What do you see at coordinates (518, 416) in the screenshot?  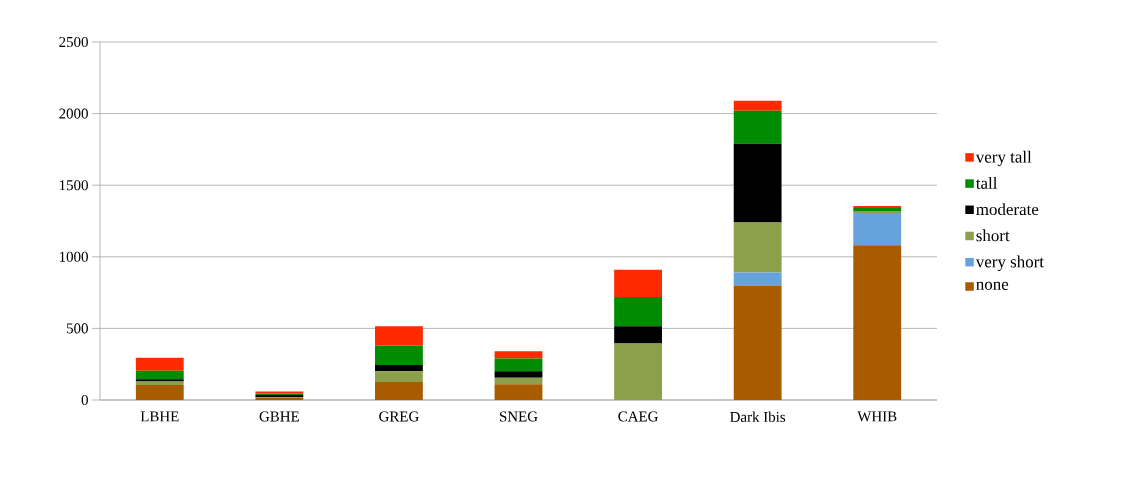 I see `x-tick-label: SNEG` at bounding box center [518, 416].